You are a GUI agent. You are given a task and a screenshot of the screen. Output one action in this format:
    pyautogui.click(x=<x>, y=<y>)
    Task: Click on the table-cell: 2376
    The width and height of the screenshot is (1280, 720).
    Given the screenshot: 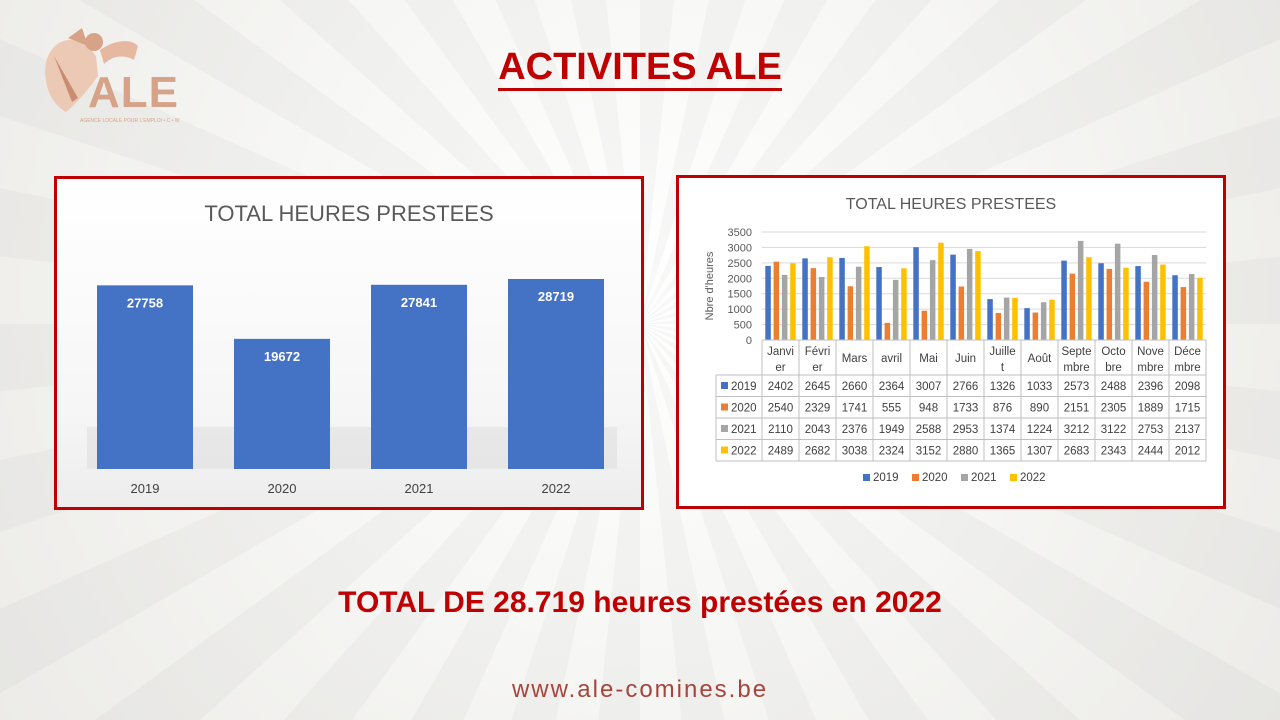 What is the action you would take?
    pyautogui.click(x=855, y=430)
    